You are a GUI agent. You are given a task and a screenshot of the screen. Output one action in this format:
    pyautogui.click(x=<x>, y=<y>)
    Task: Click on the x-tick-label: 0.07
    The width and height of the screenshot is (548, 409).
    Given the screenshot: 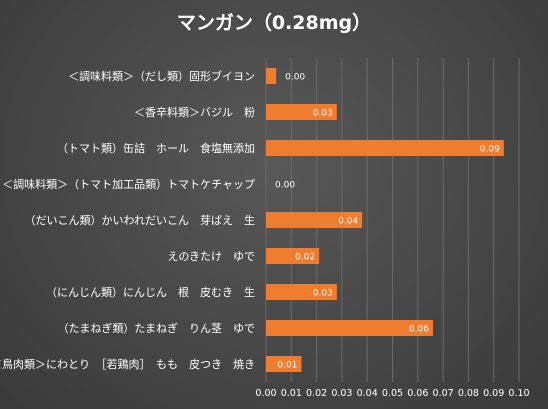 What is the action you would take?
    pyautogui.click(x=443, y=393)
    